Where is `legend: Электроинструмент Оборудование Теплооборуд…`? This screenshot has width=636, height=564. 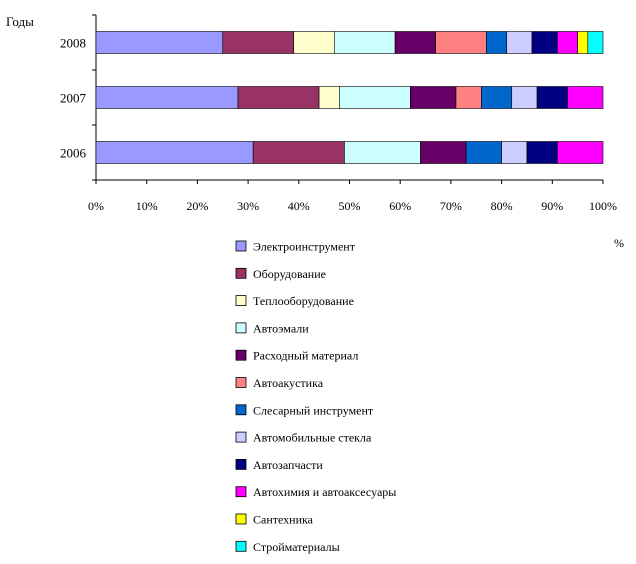
legend: Электроинструмент Оборудование Теплооборуд… is located at coordinates (315, 397).